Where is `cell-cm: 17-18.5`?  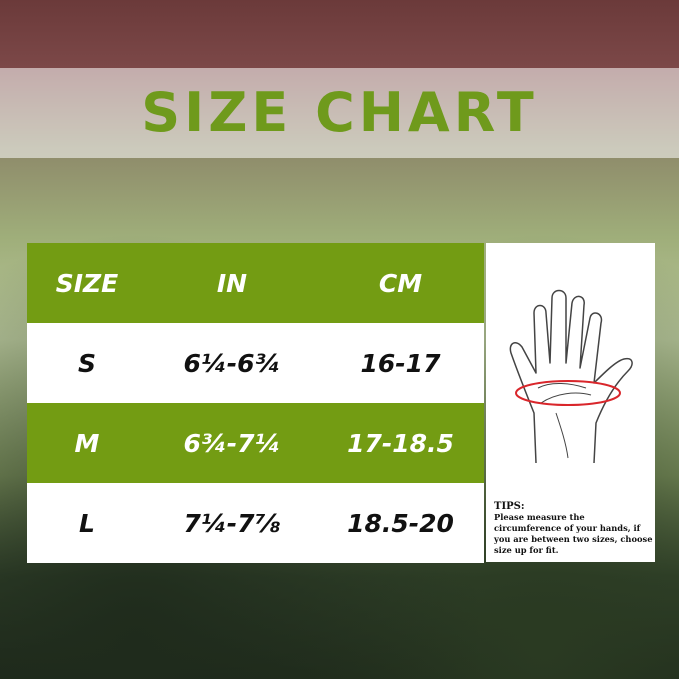 cell-cm: 17-18.5 is located at coordinates (400, 443).